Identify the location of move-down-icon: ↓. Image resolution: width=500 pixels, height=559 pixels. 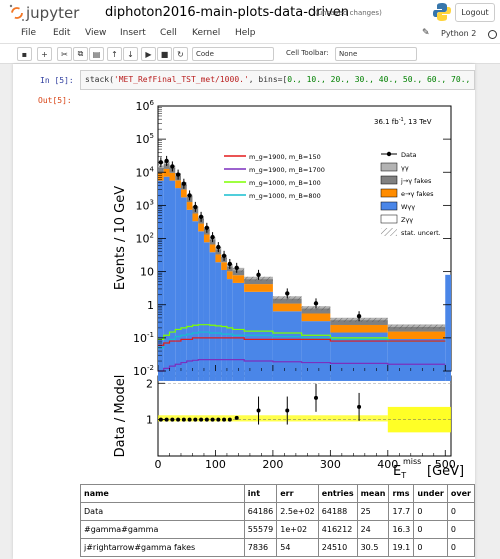
(130, 54).